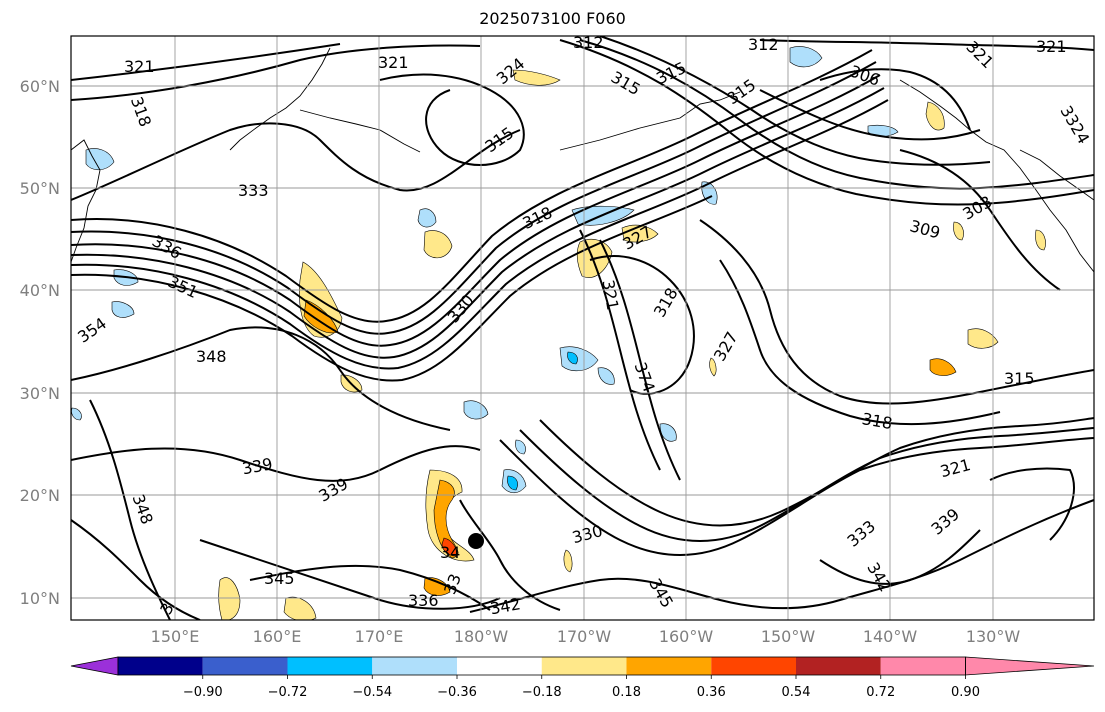 Image resolution: width=1105 pixels, height=712 pixels. I want to click on colorbar-extend-right, so click(1030, 666).